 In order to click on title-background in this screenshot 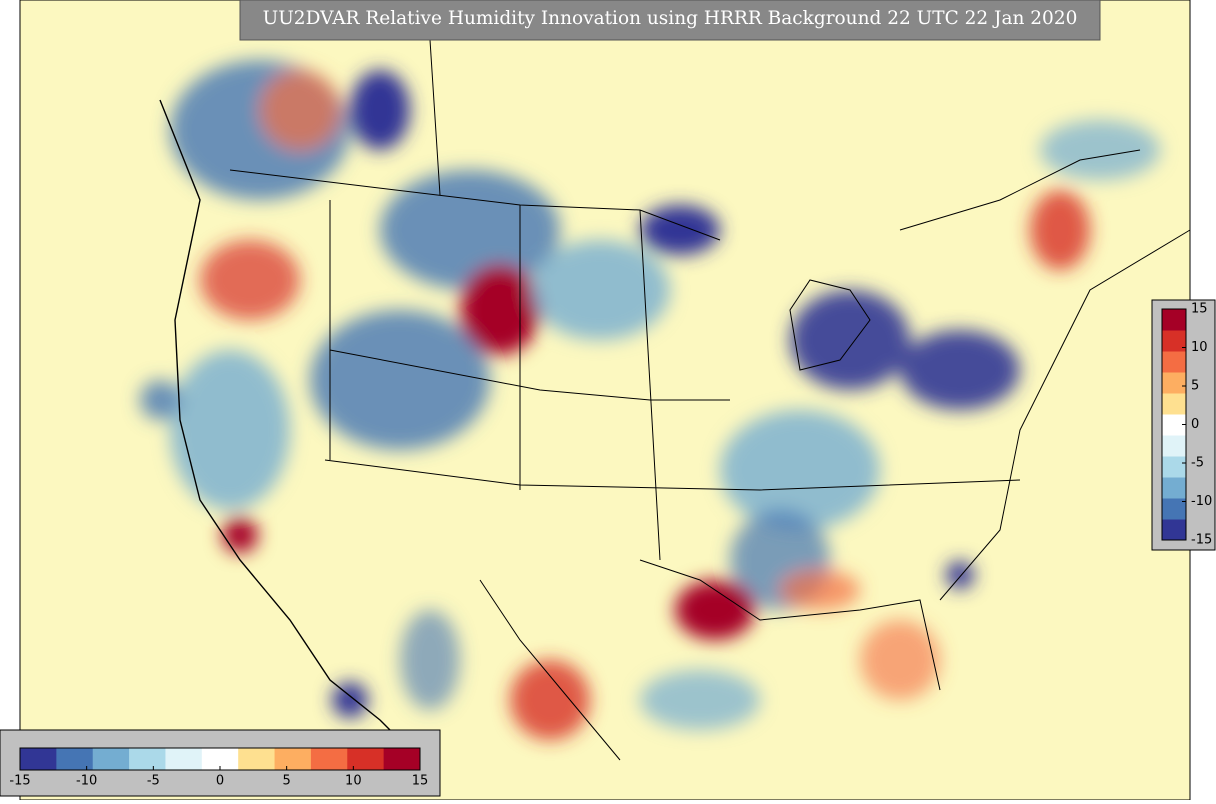, I will do `click(670, 20)`.